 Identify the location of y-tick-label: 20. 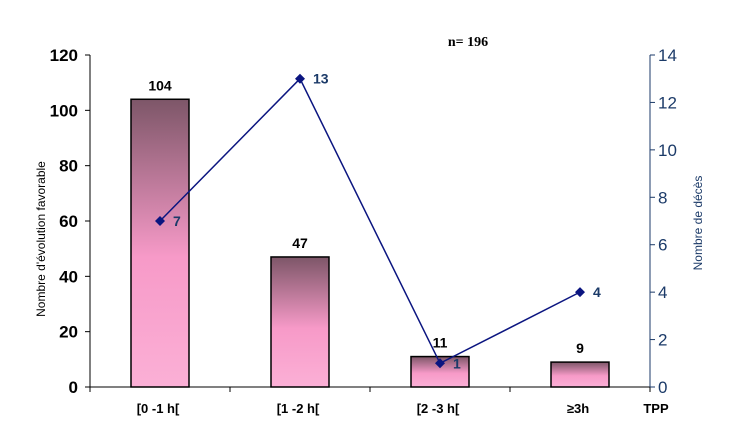
(68, 332).